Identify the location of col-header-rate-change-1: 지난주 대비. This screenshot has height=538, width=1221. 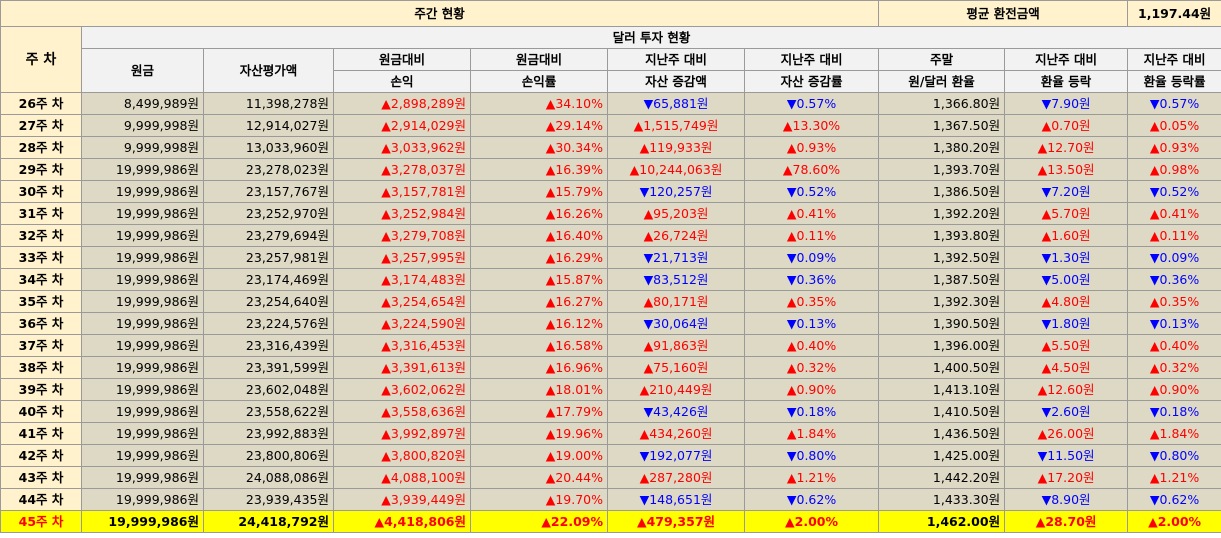
(1066, 59).